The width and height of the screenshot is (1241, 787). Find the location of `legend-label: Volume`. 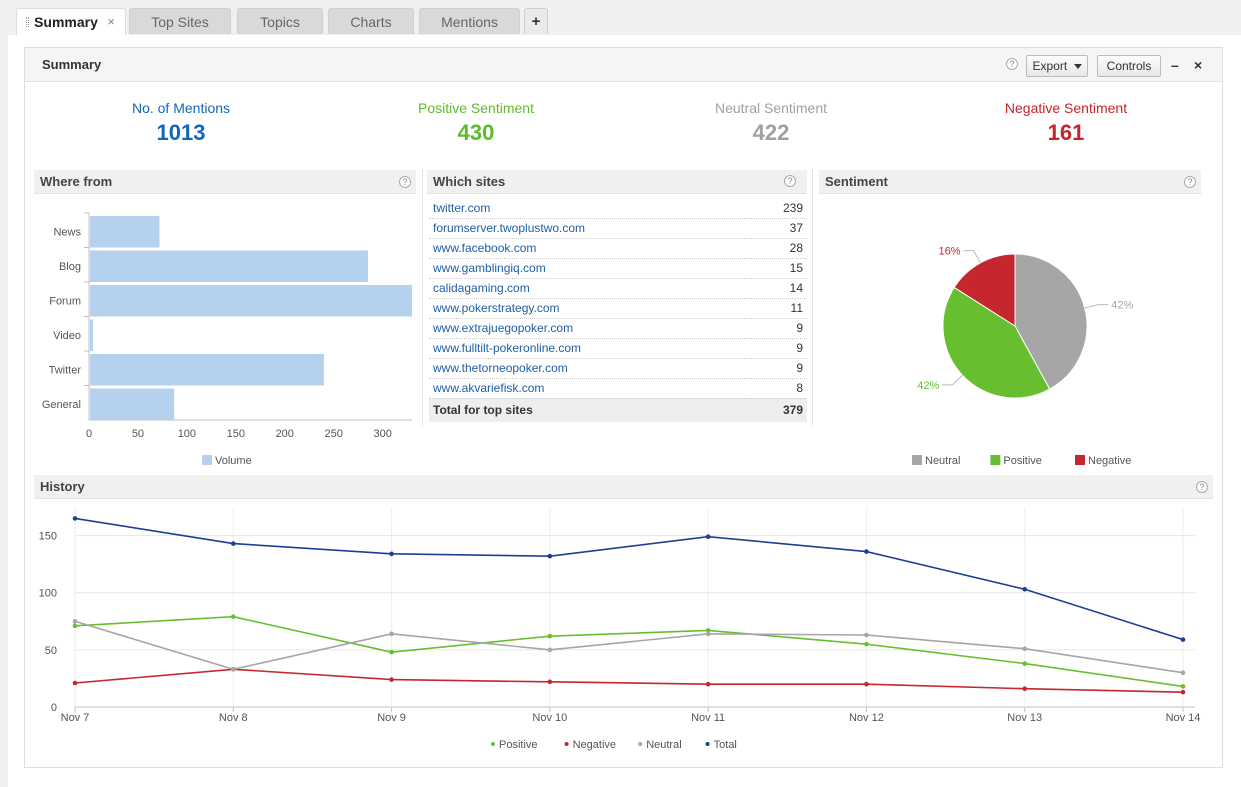

legend-label: Volume is located at coordinates (233, 461).